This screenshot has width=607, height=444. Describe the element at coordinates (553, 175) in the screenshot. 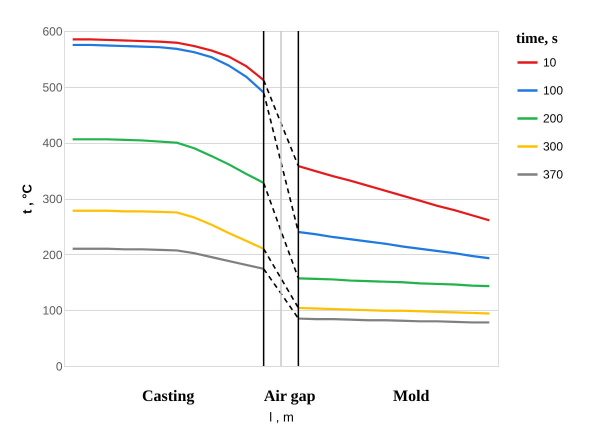

I see `legend-label: 370` at that location.